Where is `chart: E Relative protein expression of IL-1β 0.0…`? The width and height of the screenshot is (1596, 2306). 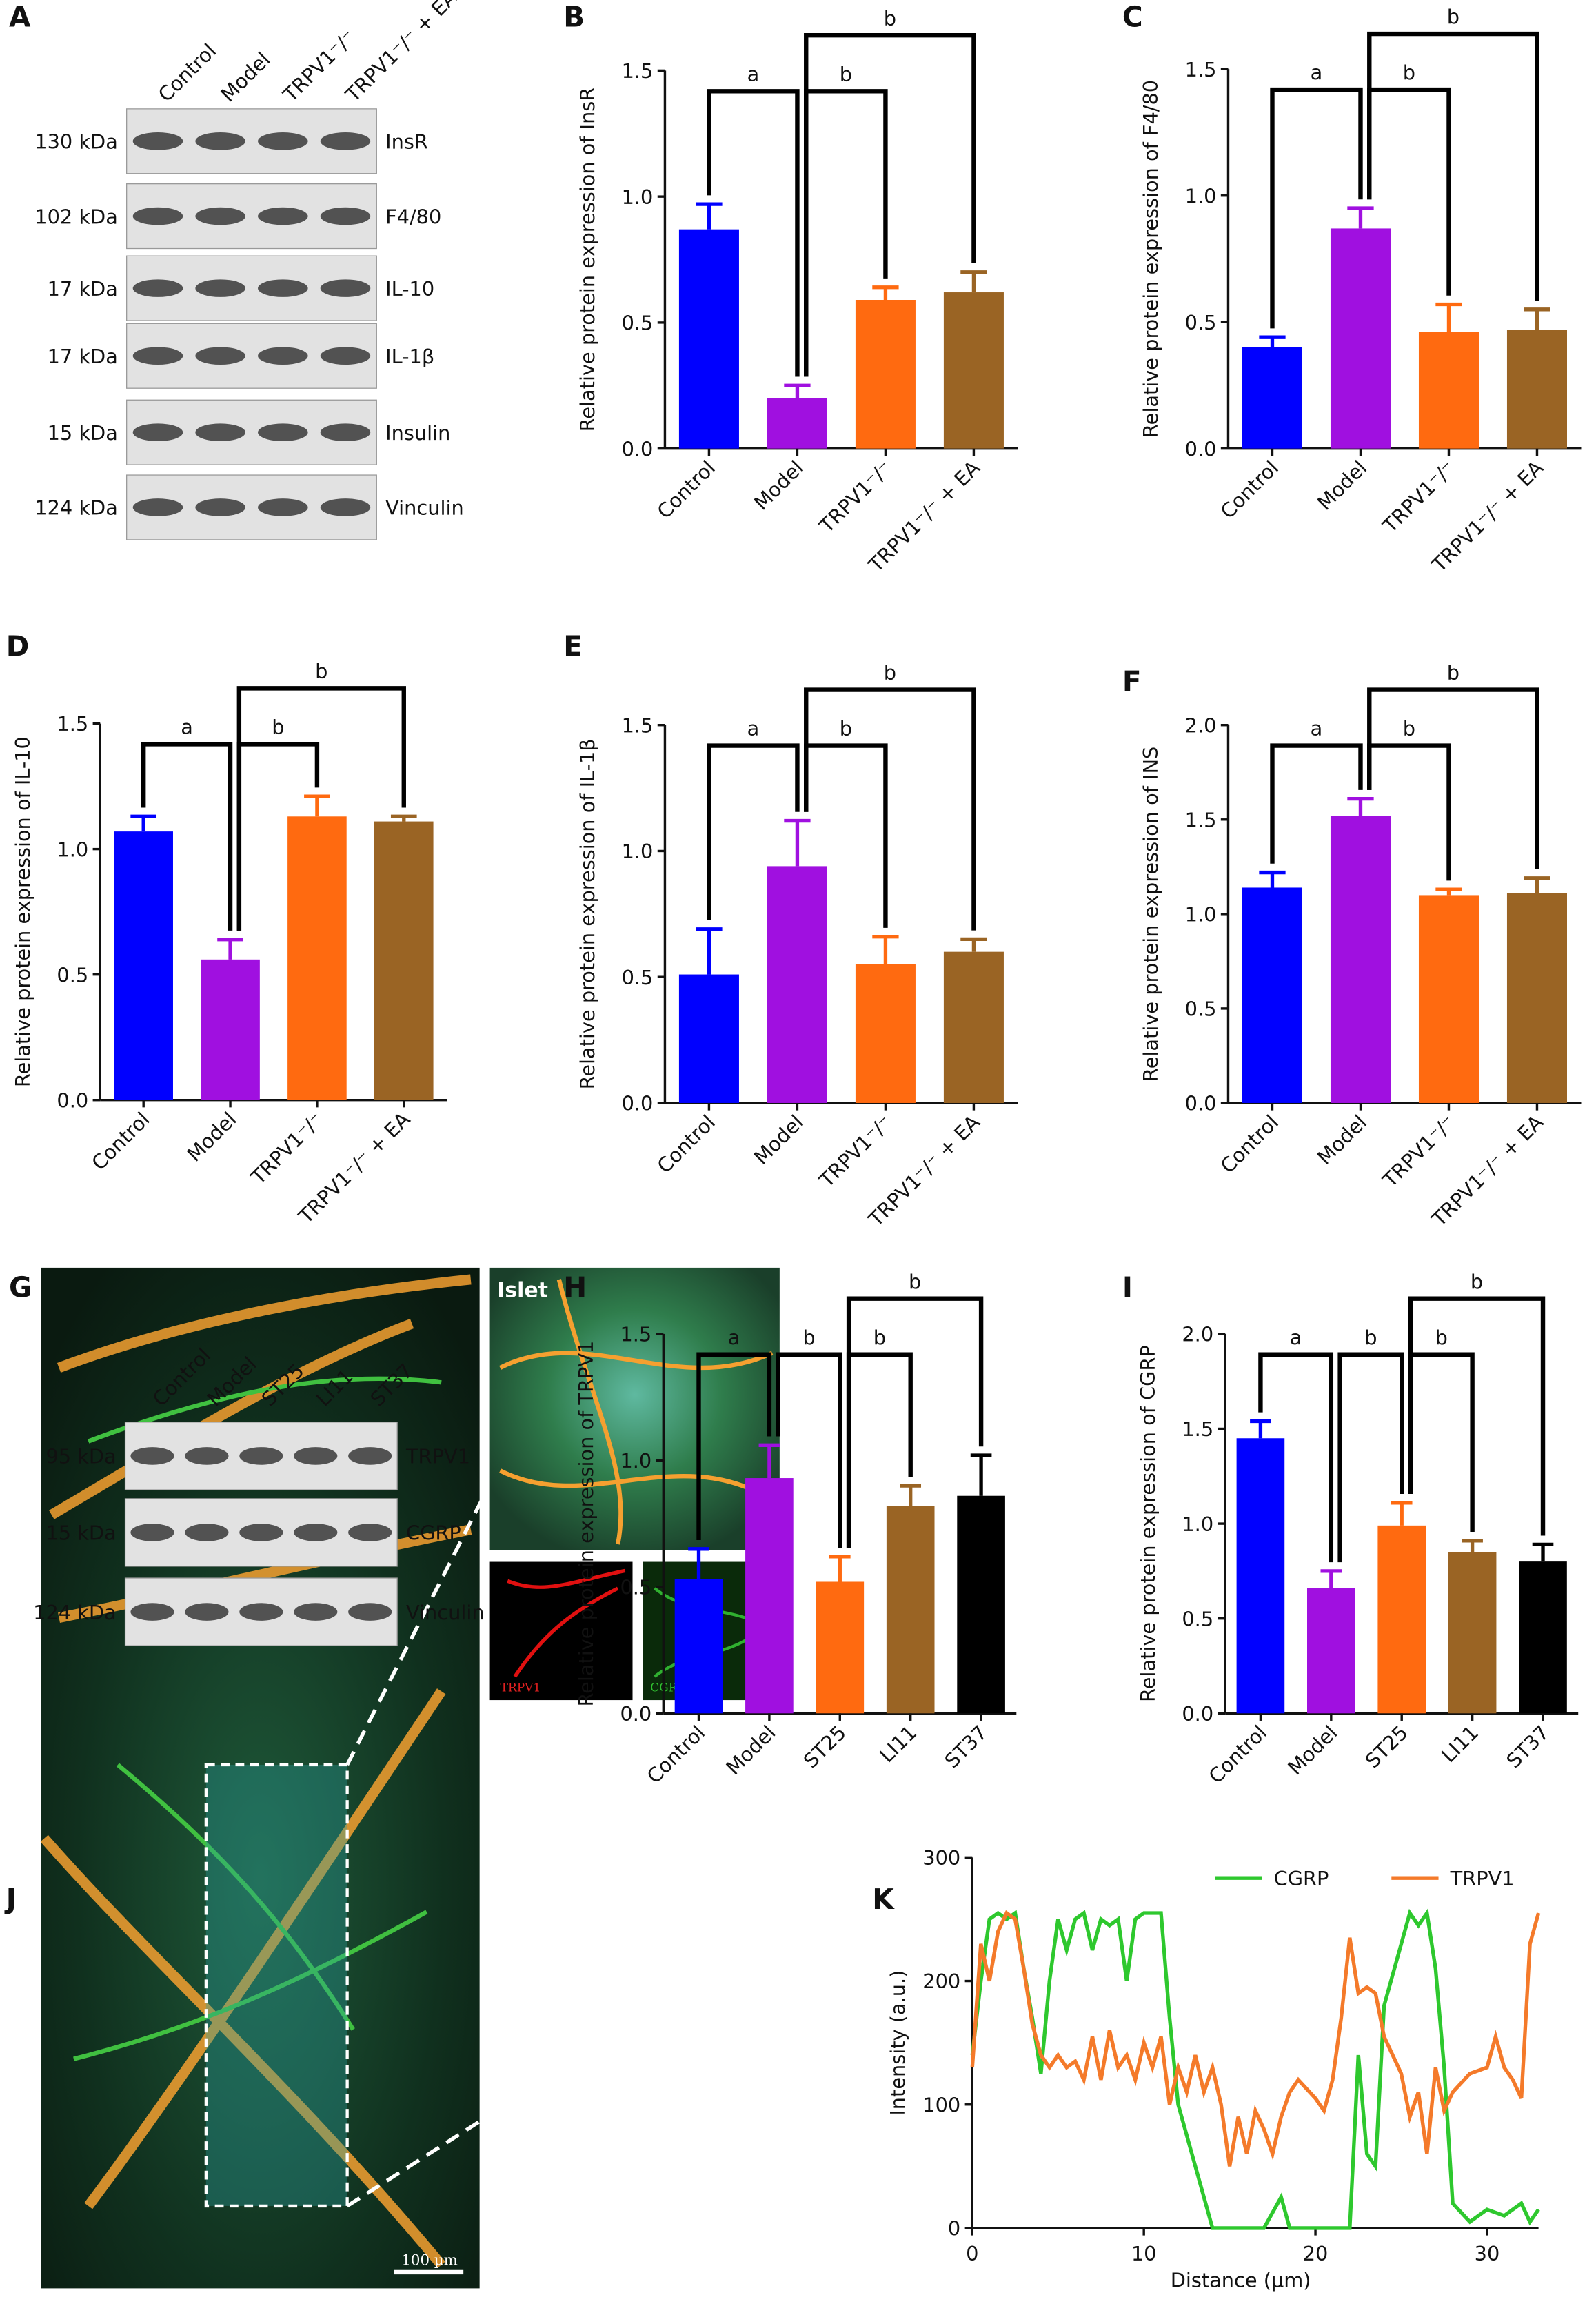 chart: E Relative protein expression of IL-1β 0.0… is located at coordinates (790, 930).